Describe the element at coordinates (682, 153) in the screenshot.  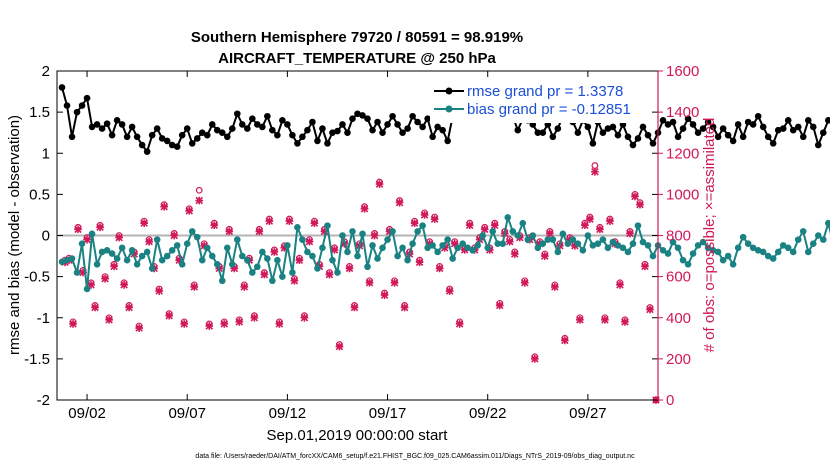
I see `y2-tick-label: 1200` at that location.